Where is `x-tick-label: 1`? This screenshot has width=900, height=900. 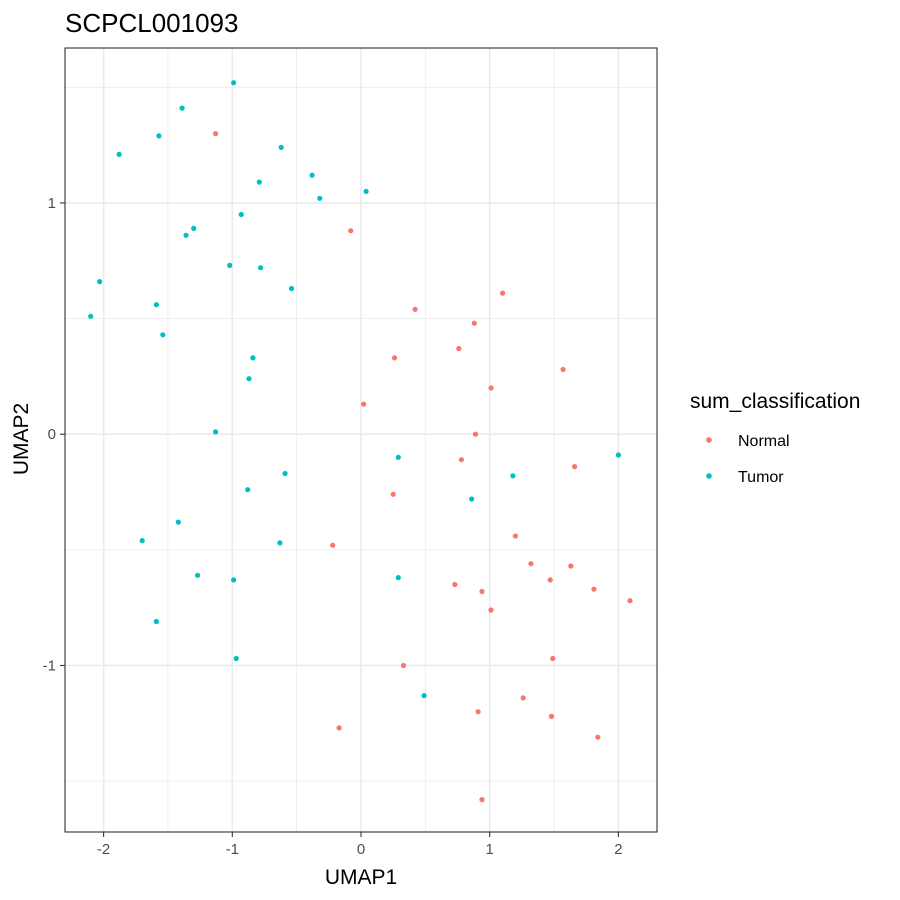 x-tick-label: 1 is located at coordinates (490, 849).